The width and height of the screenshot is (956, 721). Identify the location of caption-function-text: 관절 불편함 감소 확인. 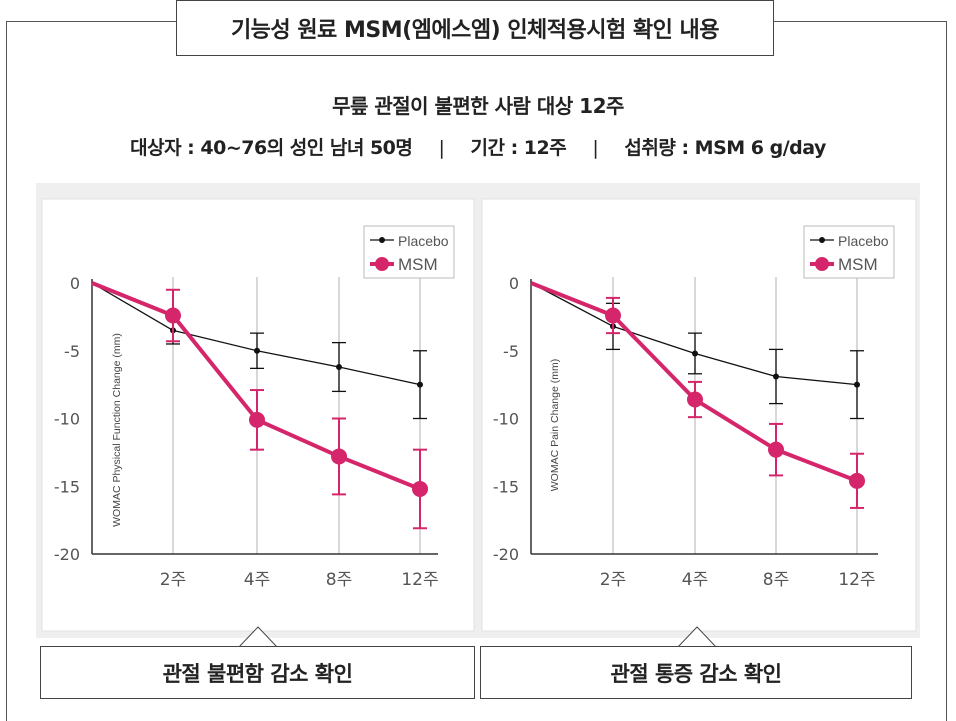
(257, 673).